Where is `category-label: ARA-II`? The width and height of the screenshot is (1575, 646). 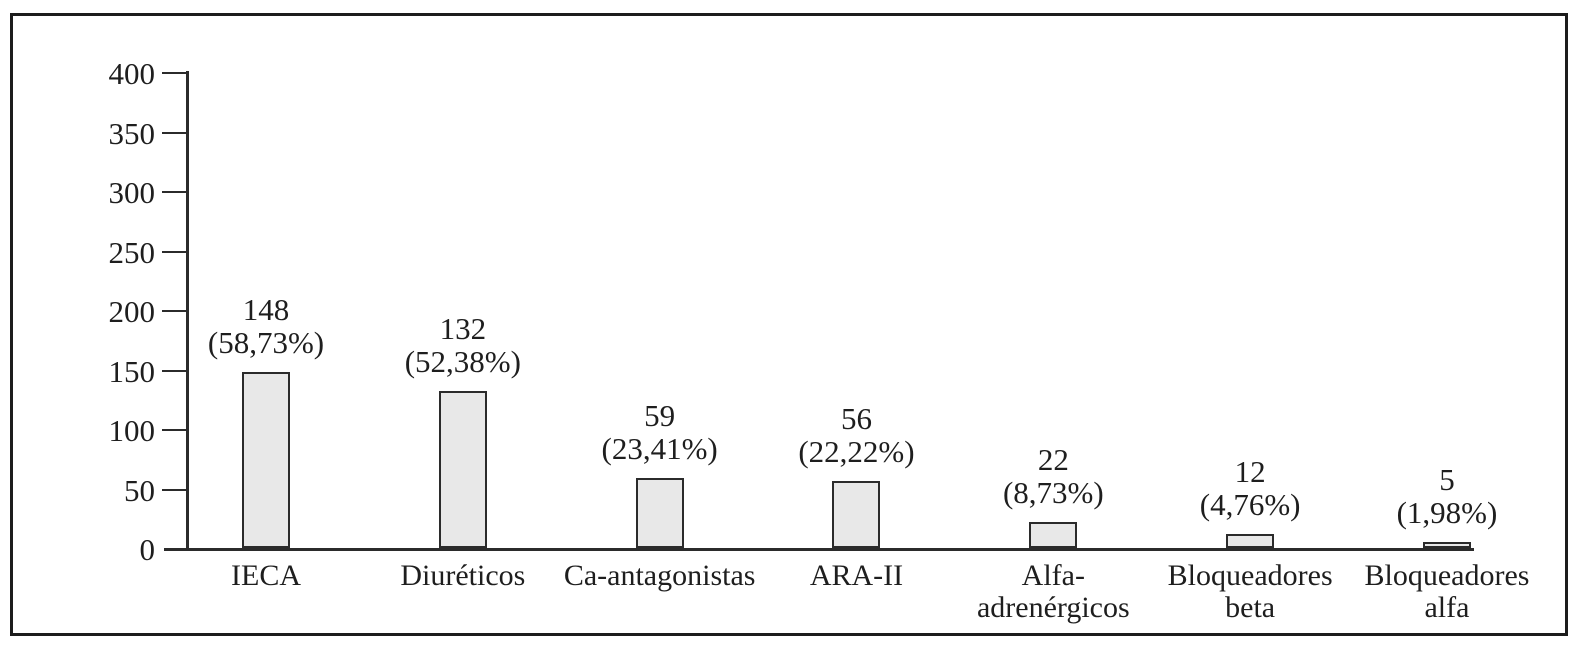 category-label: ARA-II is located at coordinates (856, 575).